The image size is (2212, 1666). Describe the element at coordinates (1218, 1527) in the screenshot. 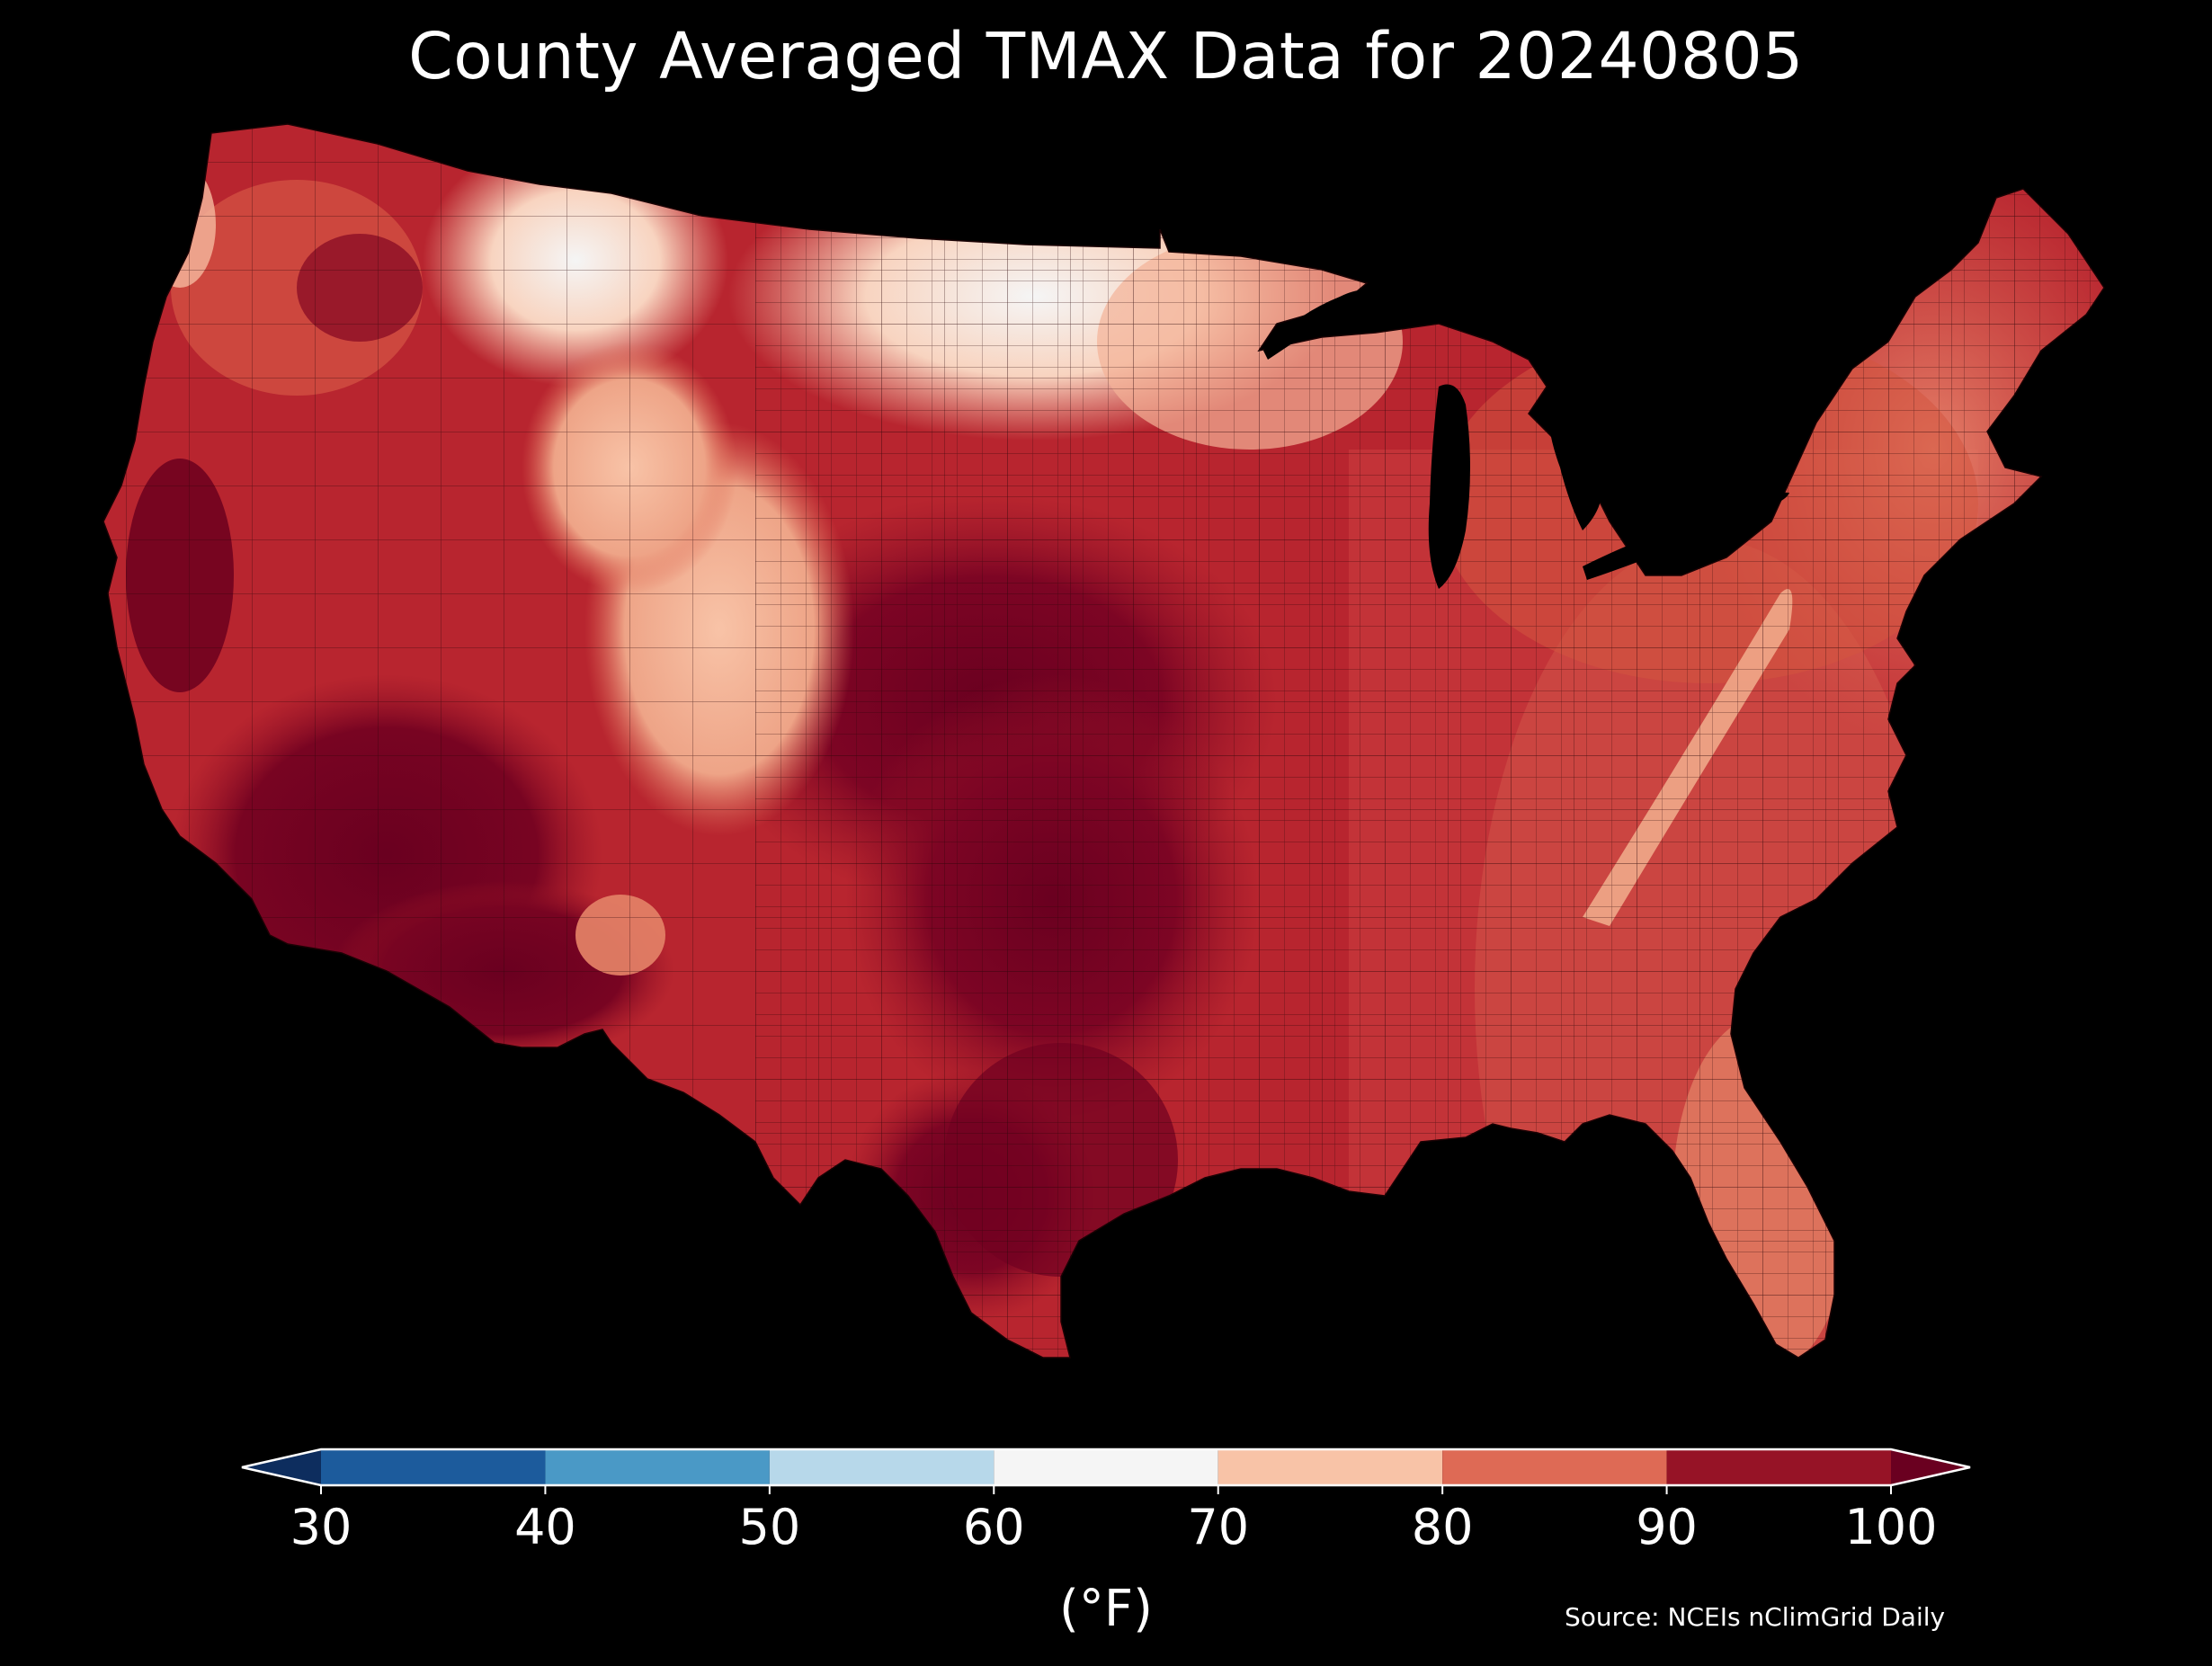

I see `colorbar-tick-label: 70` at that location.